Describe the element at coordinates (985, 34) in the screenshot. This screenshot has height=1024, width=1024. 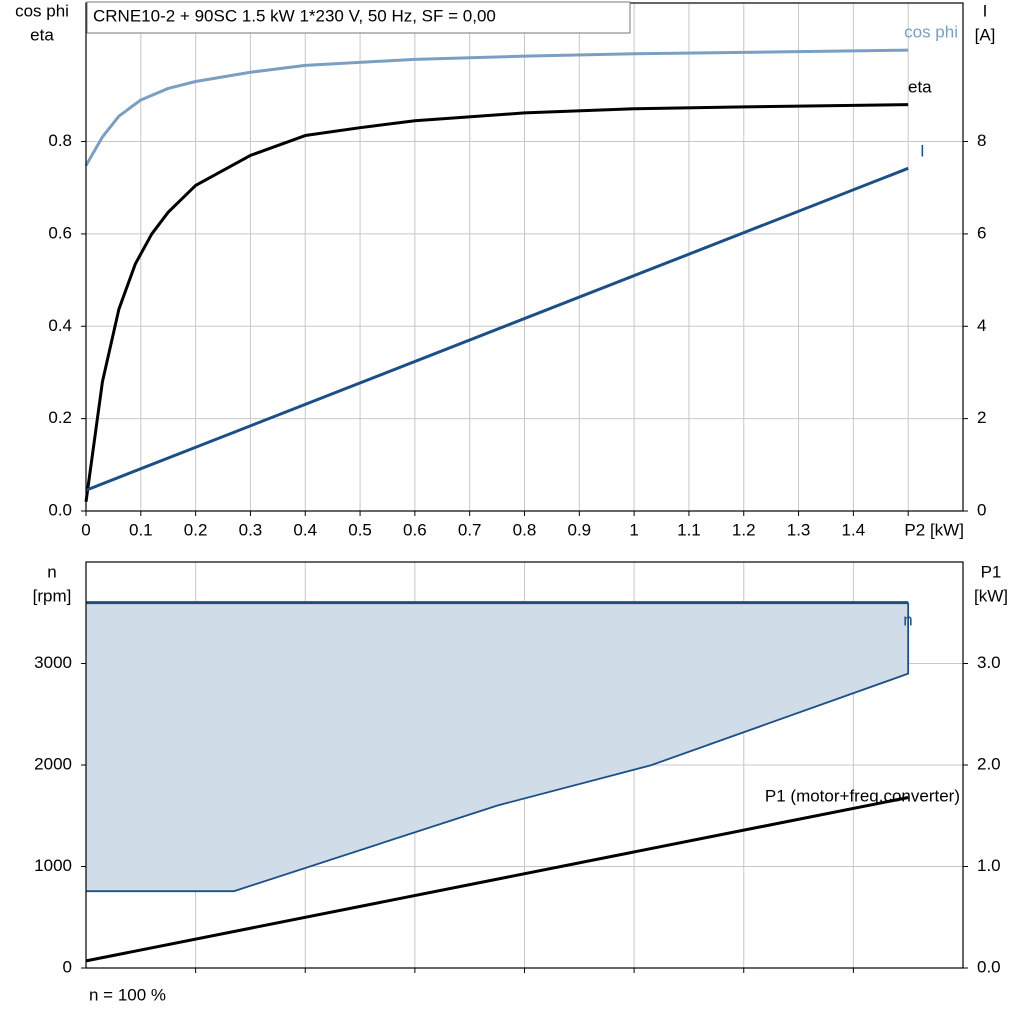
I see `y2-axis-label: [A]` at that location.